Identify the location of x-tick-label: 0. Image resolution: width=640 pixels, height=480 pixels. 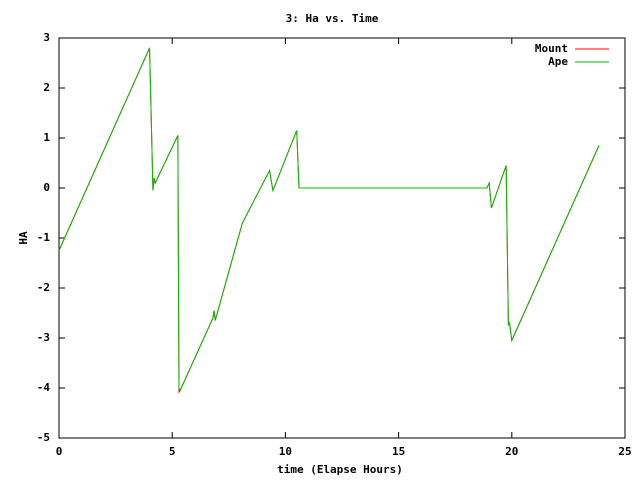
(59, 451).